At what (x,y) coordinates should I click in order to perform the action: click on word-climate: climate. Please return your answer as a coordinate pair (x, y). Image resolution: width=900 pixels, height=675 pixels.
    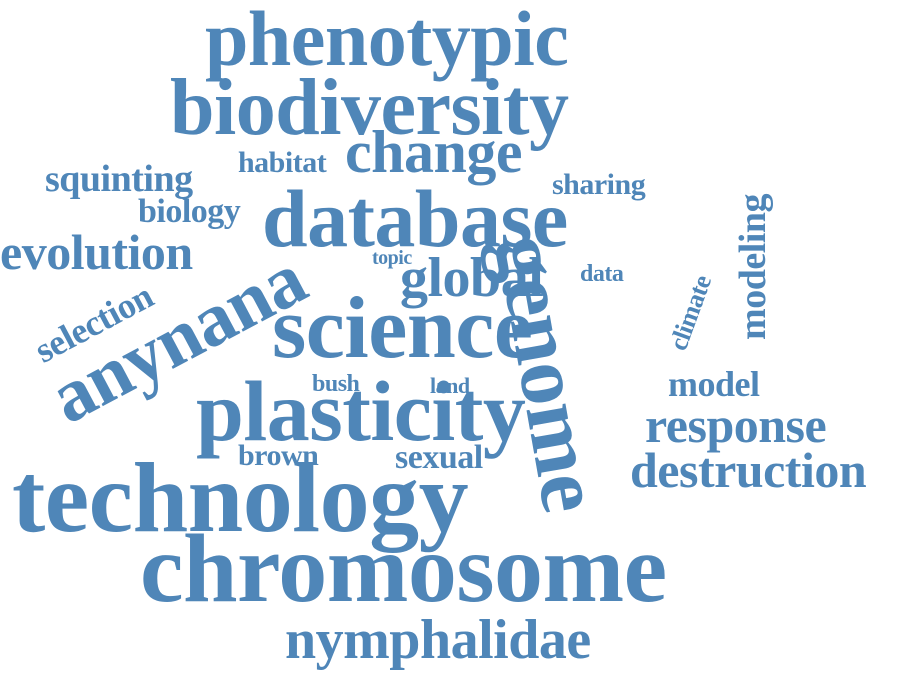
    Looking at the image, I should click on (690, 313).